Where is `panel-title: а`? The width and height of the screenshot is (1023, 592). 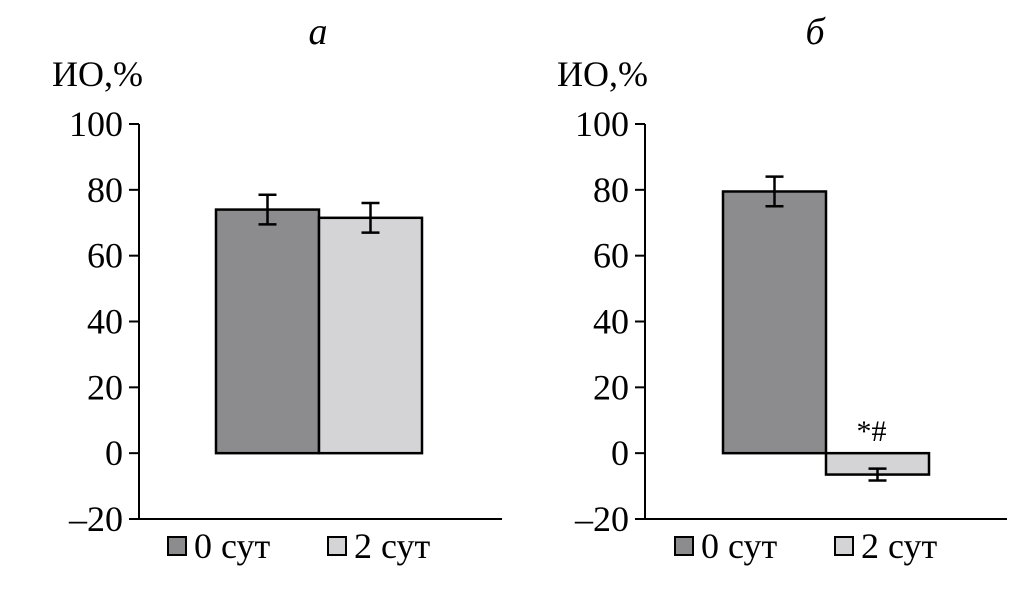 panel-title: а is located at coordinates (318, 32).